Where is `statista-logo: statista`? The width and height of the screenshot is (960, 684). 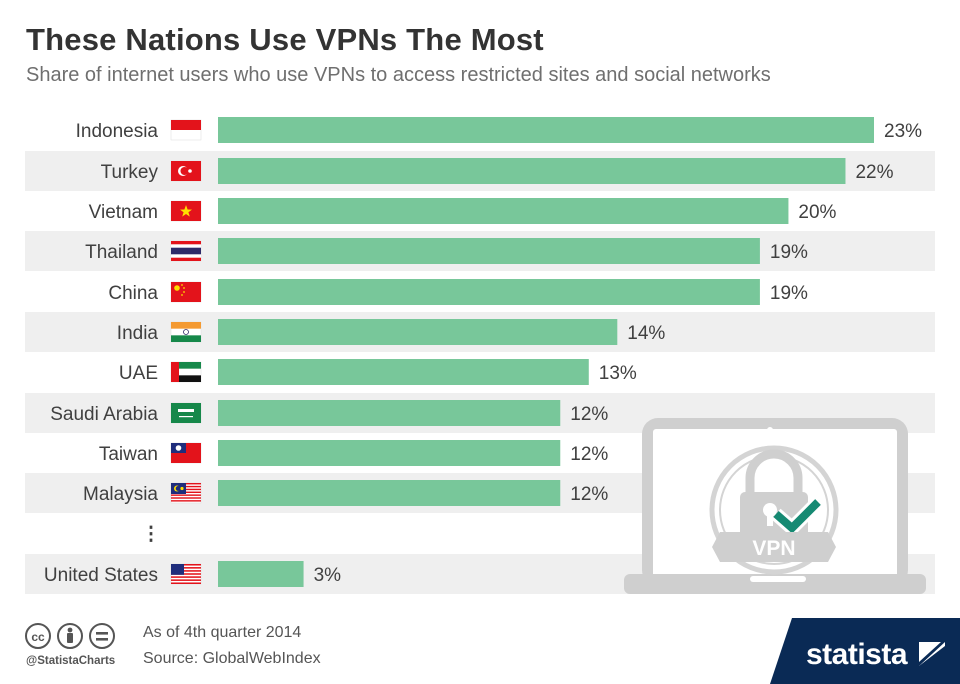
statista-logo: statista is located at coordinates (875, 655).